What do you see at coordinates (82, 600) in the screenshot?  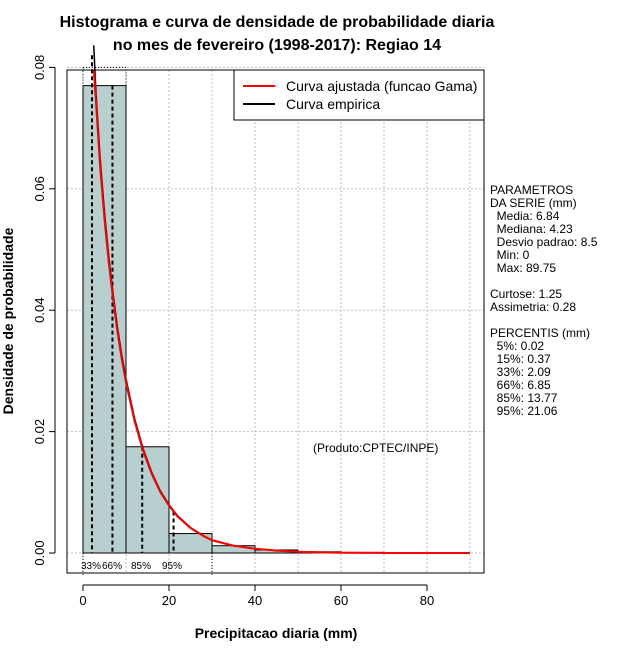 I see `x-tick-label: 0` at bounding box center [82, 600].